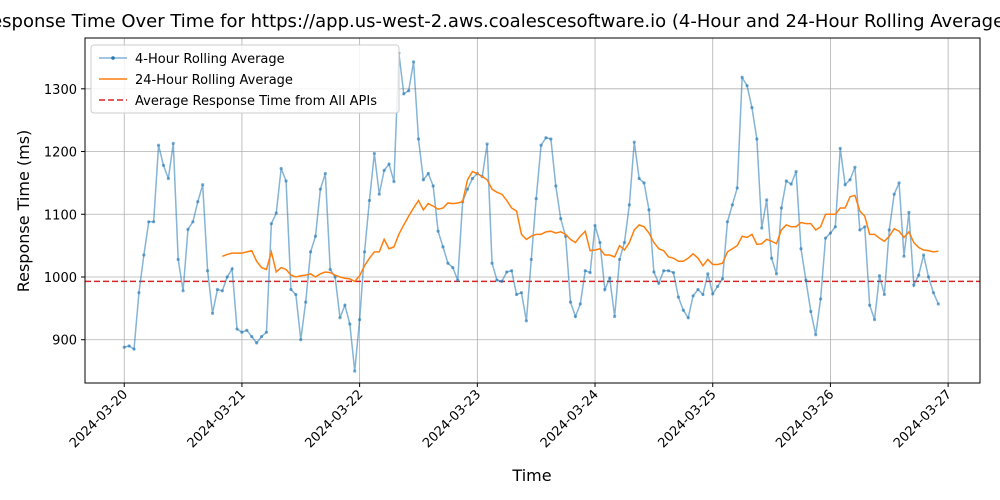 This screenshot has width=1000, height=500. I want to click on x-tick-label: 2024-03-26, so click(805, 419).